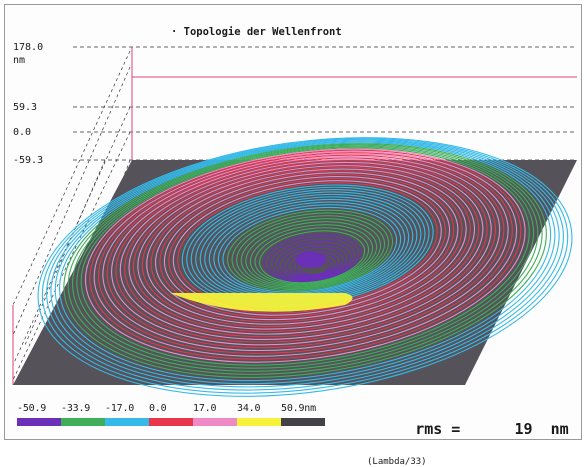 The height and width of the screenshot is (467, 587). I want to click on rms-readout: rms = 19 nm (Lambda/33), so click(465, 434).